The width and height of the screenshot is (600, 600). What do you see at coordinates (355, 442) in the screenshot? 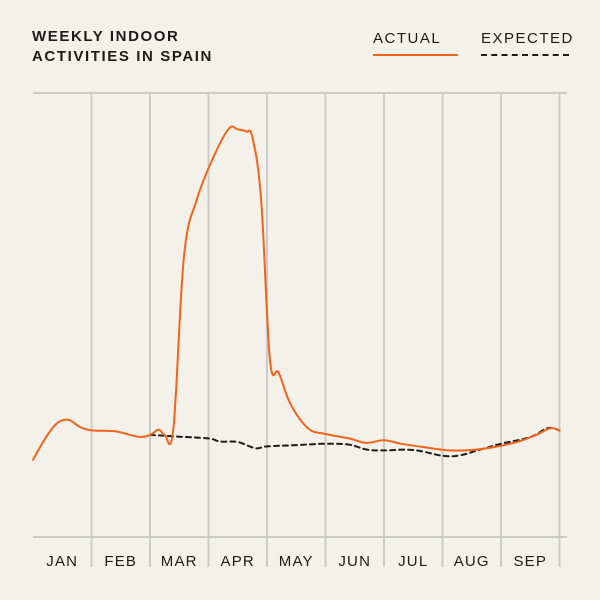
I see `series-line-expected` at bounding box center [355, 442].